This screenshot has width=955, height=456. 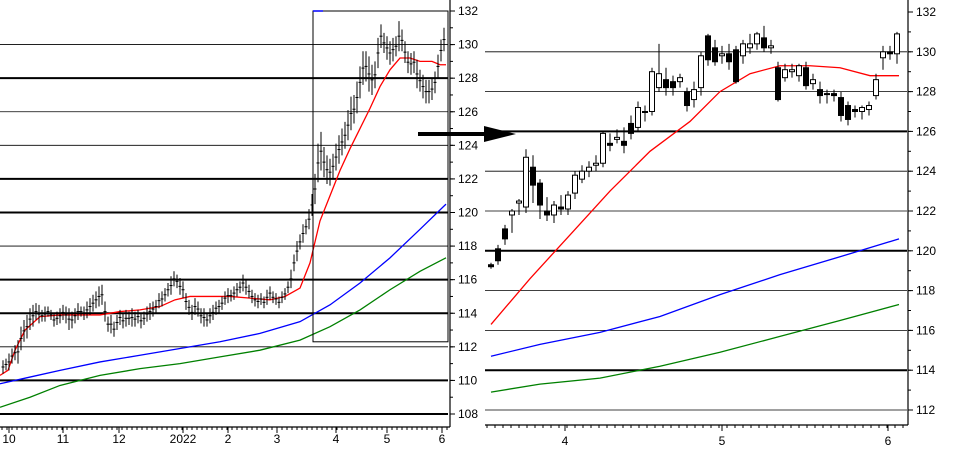 I want to click on x-tick-label: 11, so click(x=63, y=439).